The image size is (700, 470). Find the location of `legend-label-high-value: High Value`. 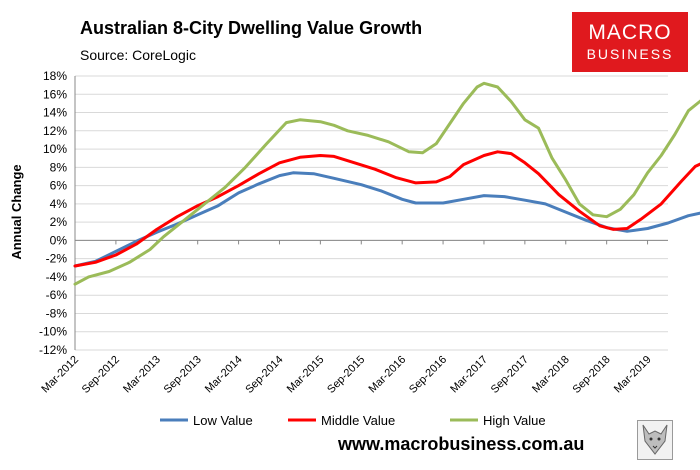

legend-label-high-value: High Value is located at coordinates (514, 420).